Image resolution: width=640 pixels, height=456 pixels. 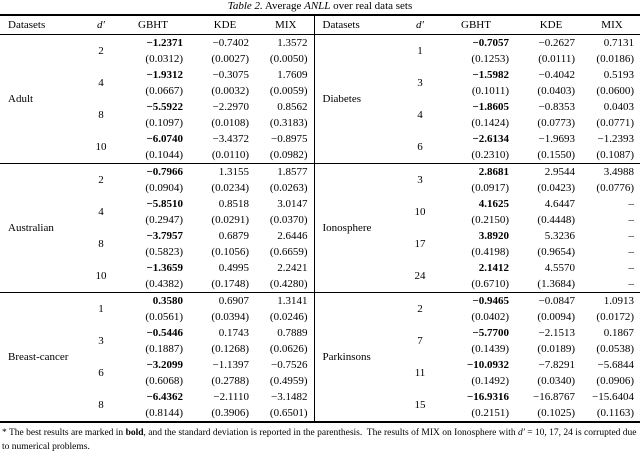 I want to click on gbht-cell: −1.8605 (0.1424), so click(x=476, y=115).